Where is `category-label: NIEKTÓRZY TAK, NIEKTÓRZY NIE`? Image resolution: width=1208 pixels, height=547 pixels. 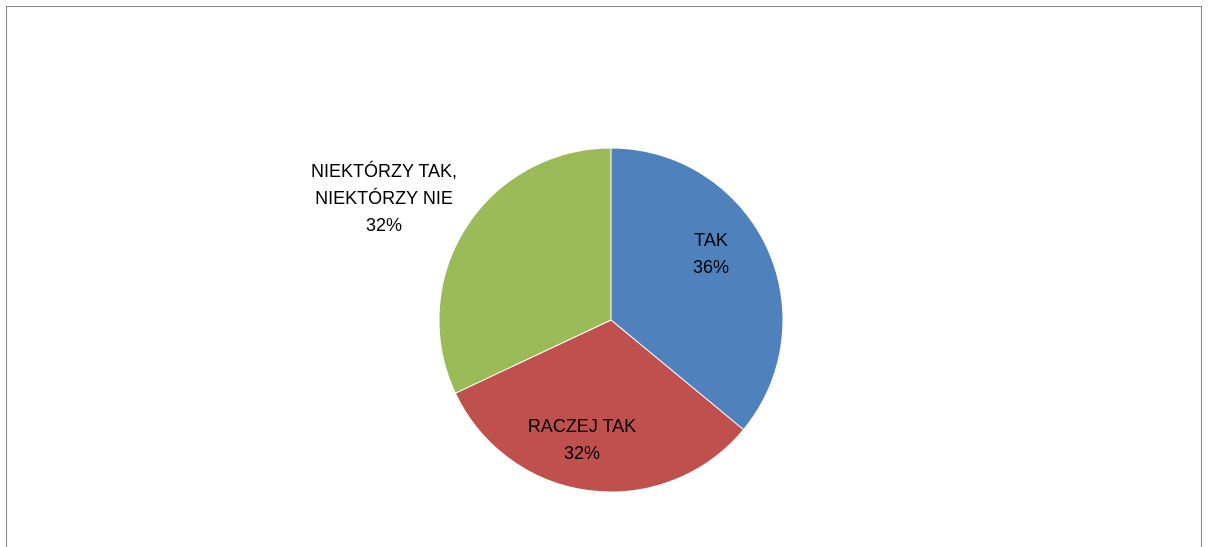
category-label: NIEKTÓRZY TAK, NIEKTÓRZY NIE is located at coordinates (384, 184).